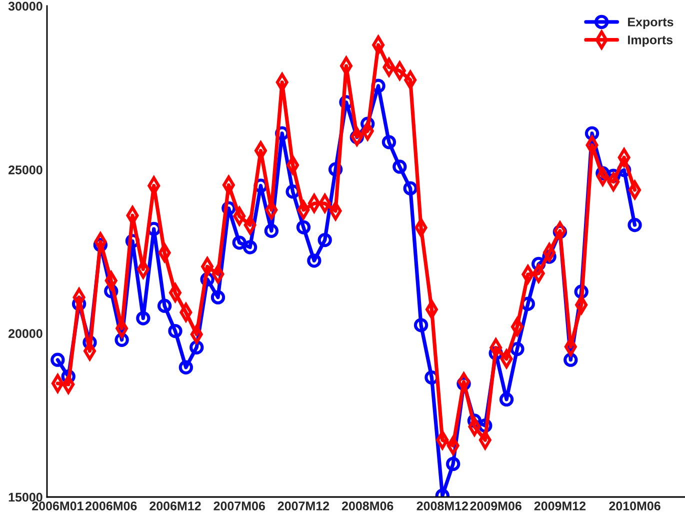  Describe the element at coordinates (368, 505) in the screenshot. I see `x-tick-label: 2008M06` at that location.